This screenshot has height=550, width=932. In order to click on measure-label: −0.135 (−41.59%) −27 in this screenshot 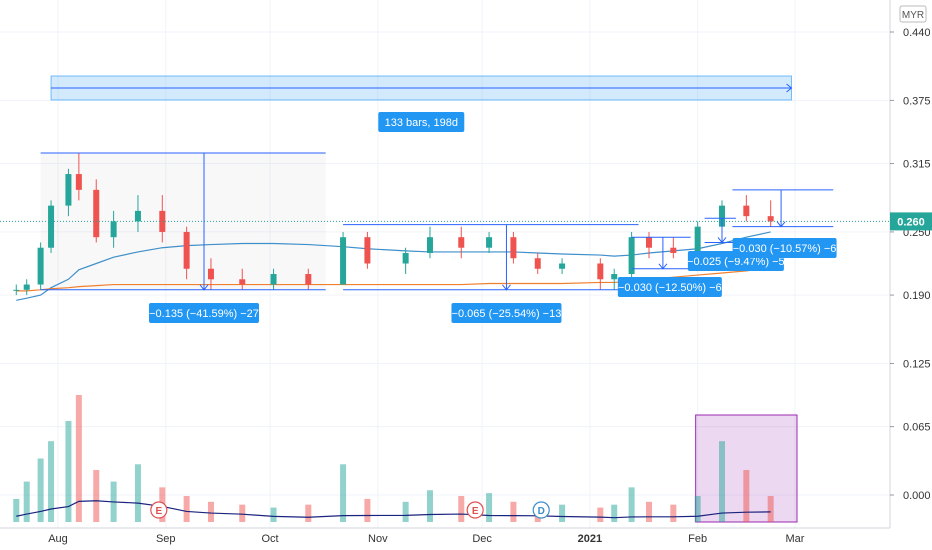, I will do `click(204, 314)`.